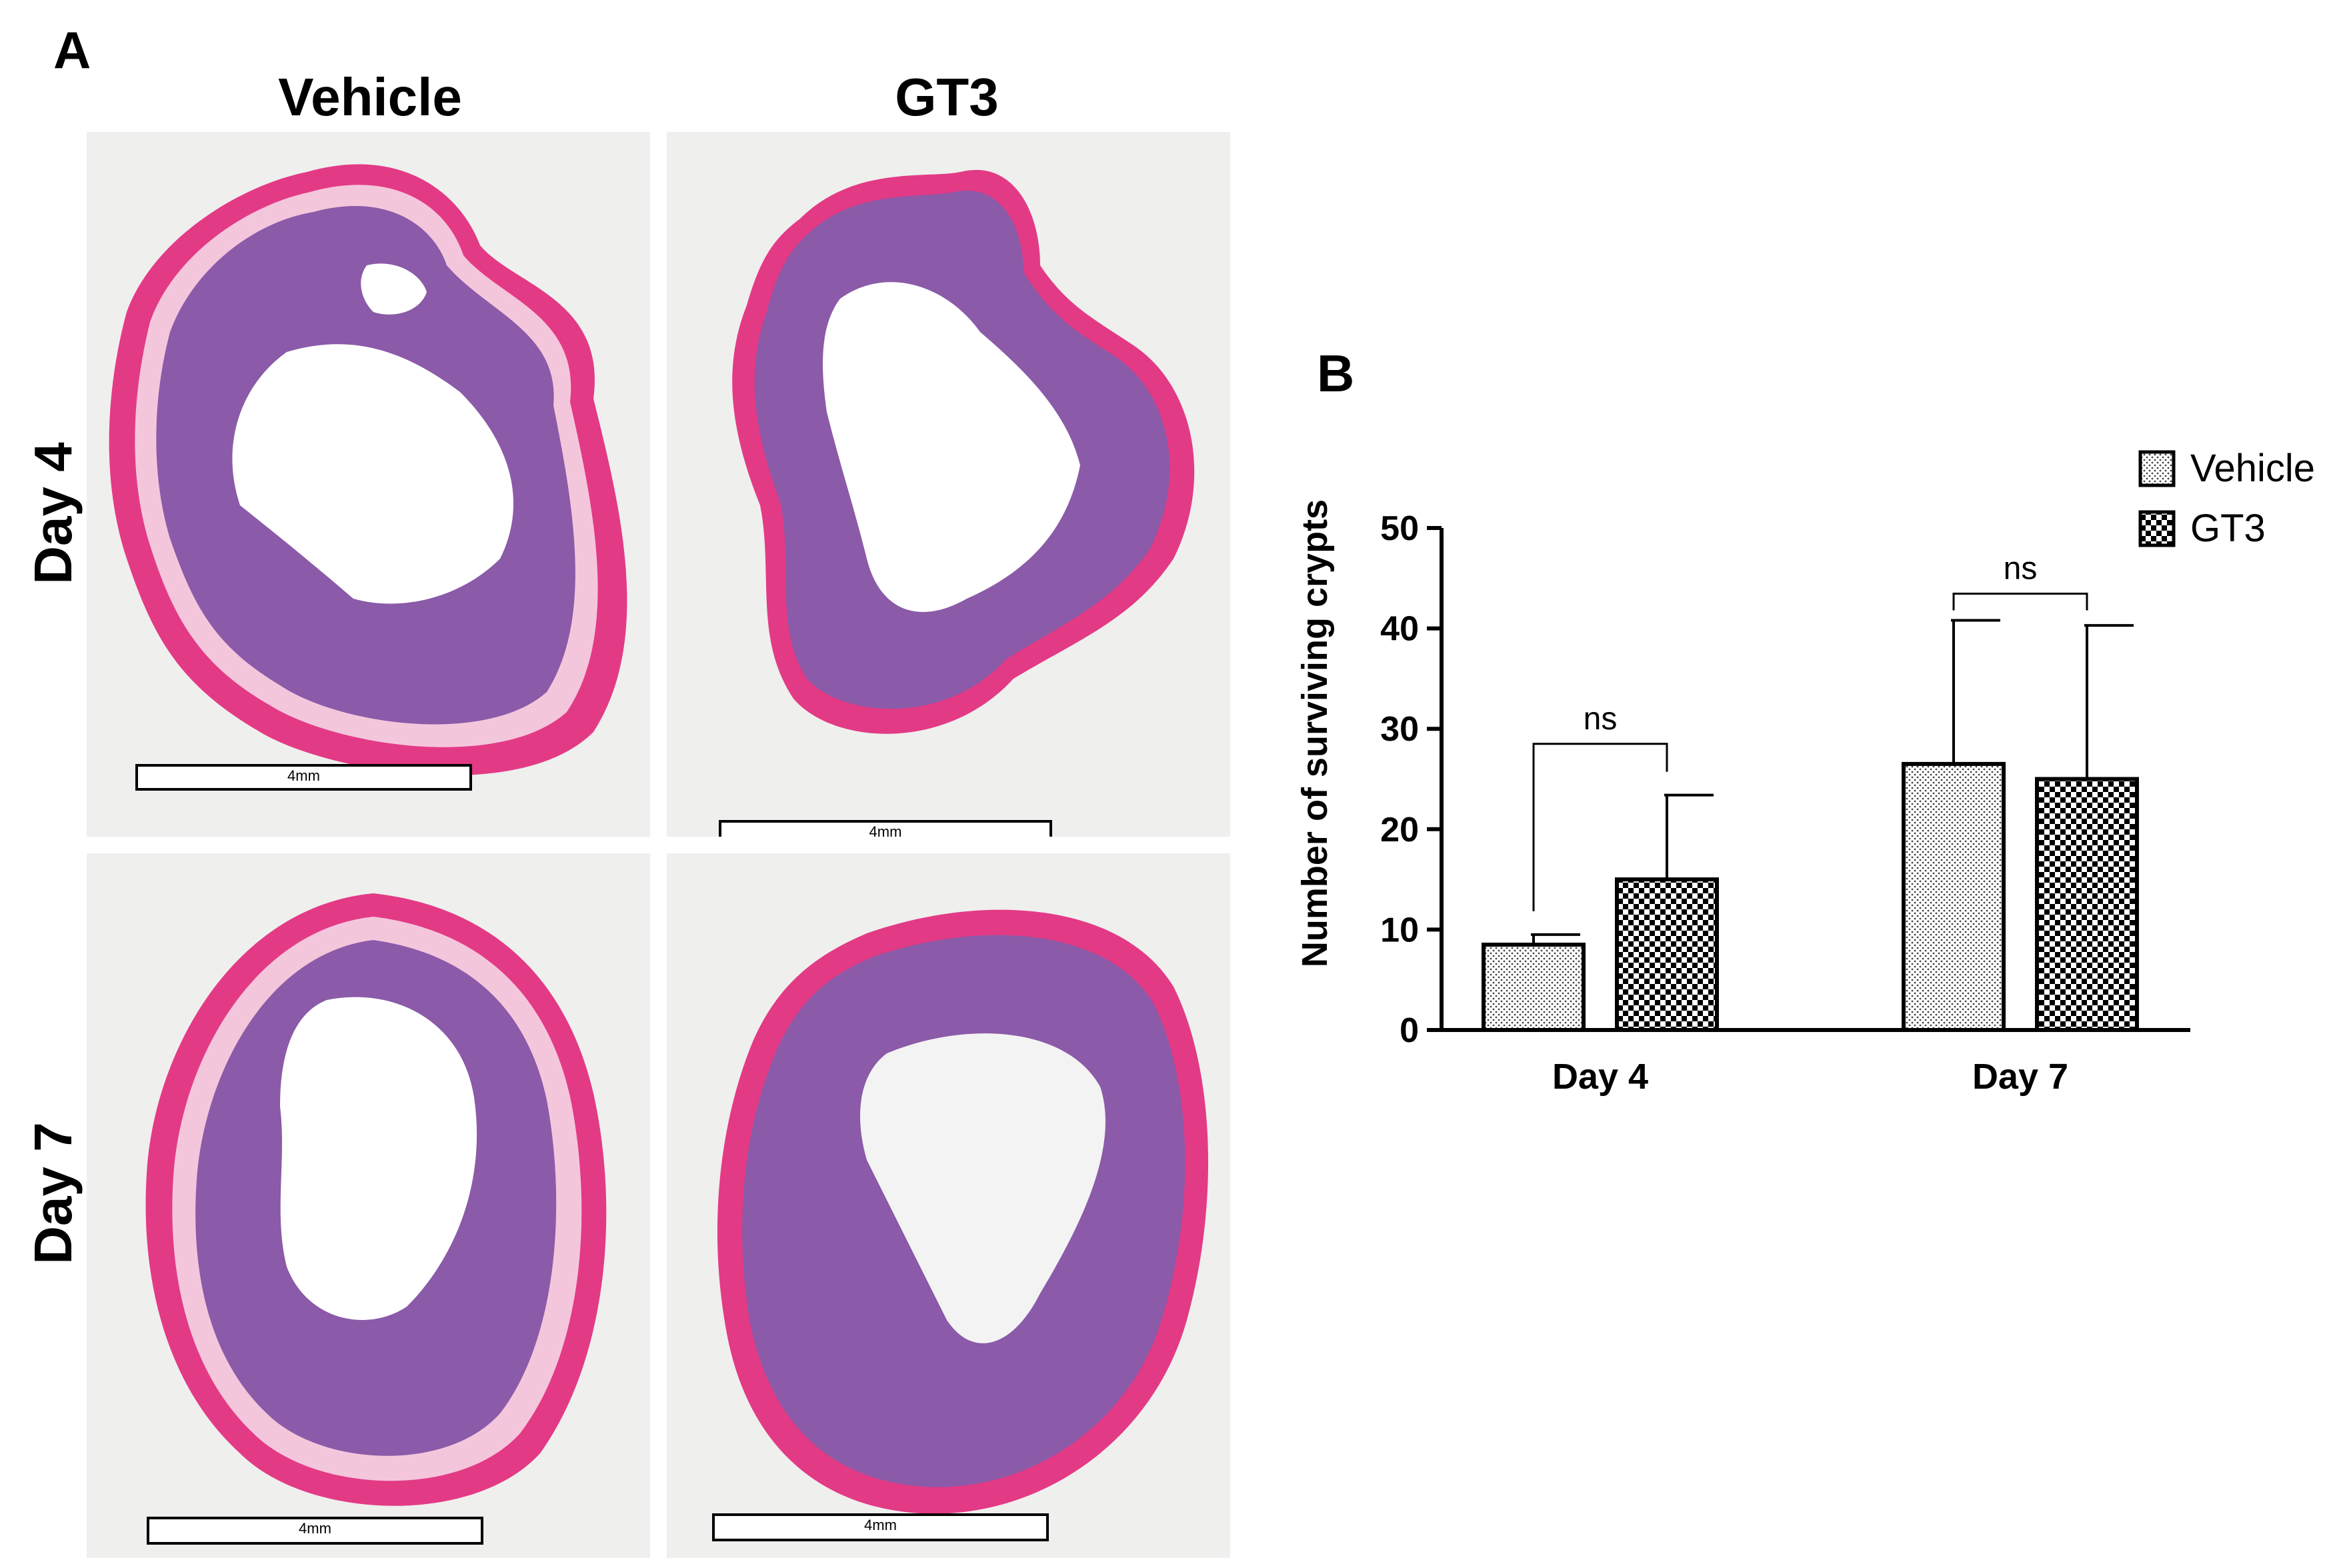 Image resolution: width=2347 pixels, height=1568 pixels. What do you see at coordinates (1600, 1077) in the screenshot?
I see `x-tick-label: Day 4` at bounding box center [1600, 1077].